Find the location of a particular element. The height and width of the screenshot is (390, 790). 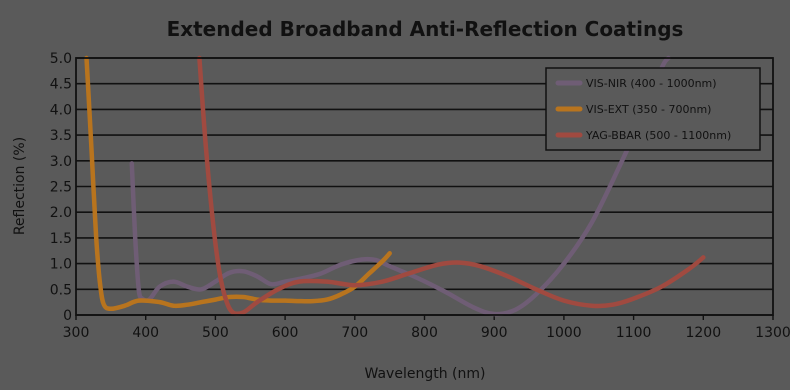

x-tick-label: 1100 is located at coordinates (634, 333).